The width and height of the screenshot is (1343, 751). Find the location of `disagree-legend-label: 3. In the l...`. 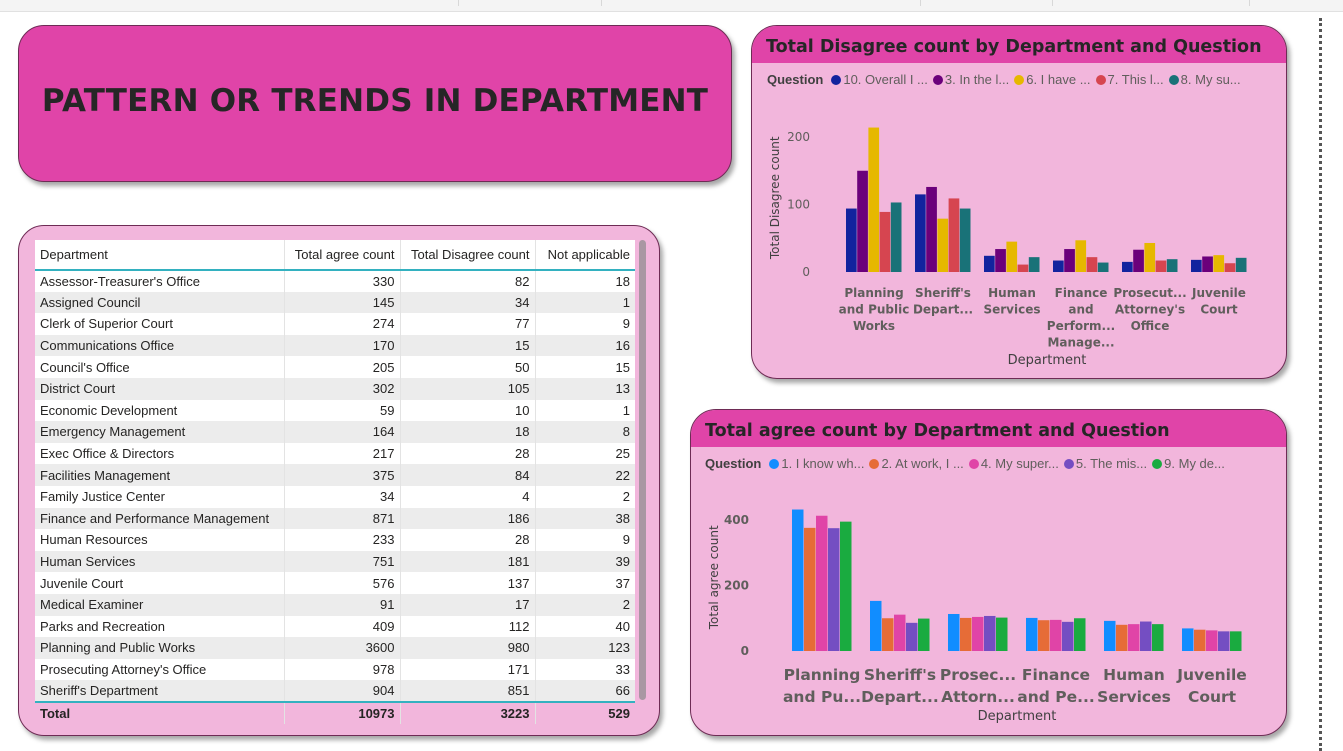

disagree-legend-label: 3. In the l... is located at coordinates (977, 79).